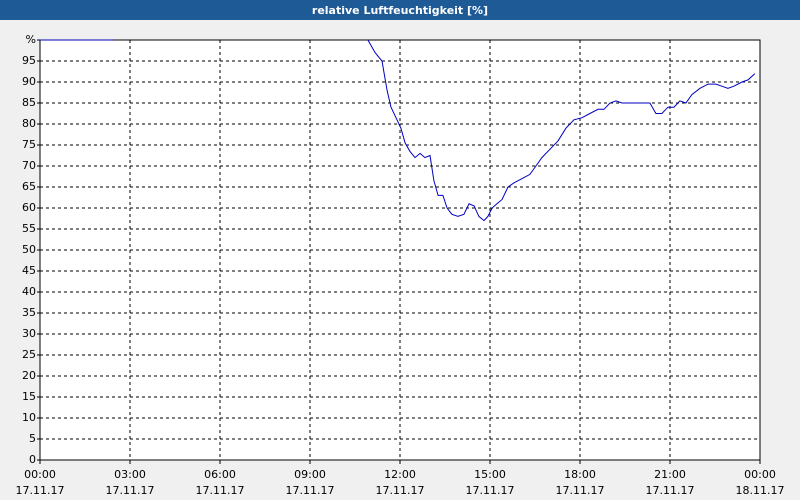 The image size is (800, 500). Describe the element at coordinates (29, 249) in the screenshot. I see `y-tick-label: 50` at that location.